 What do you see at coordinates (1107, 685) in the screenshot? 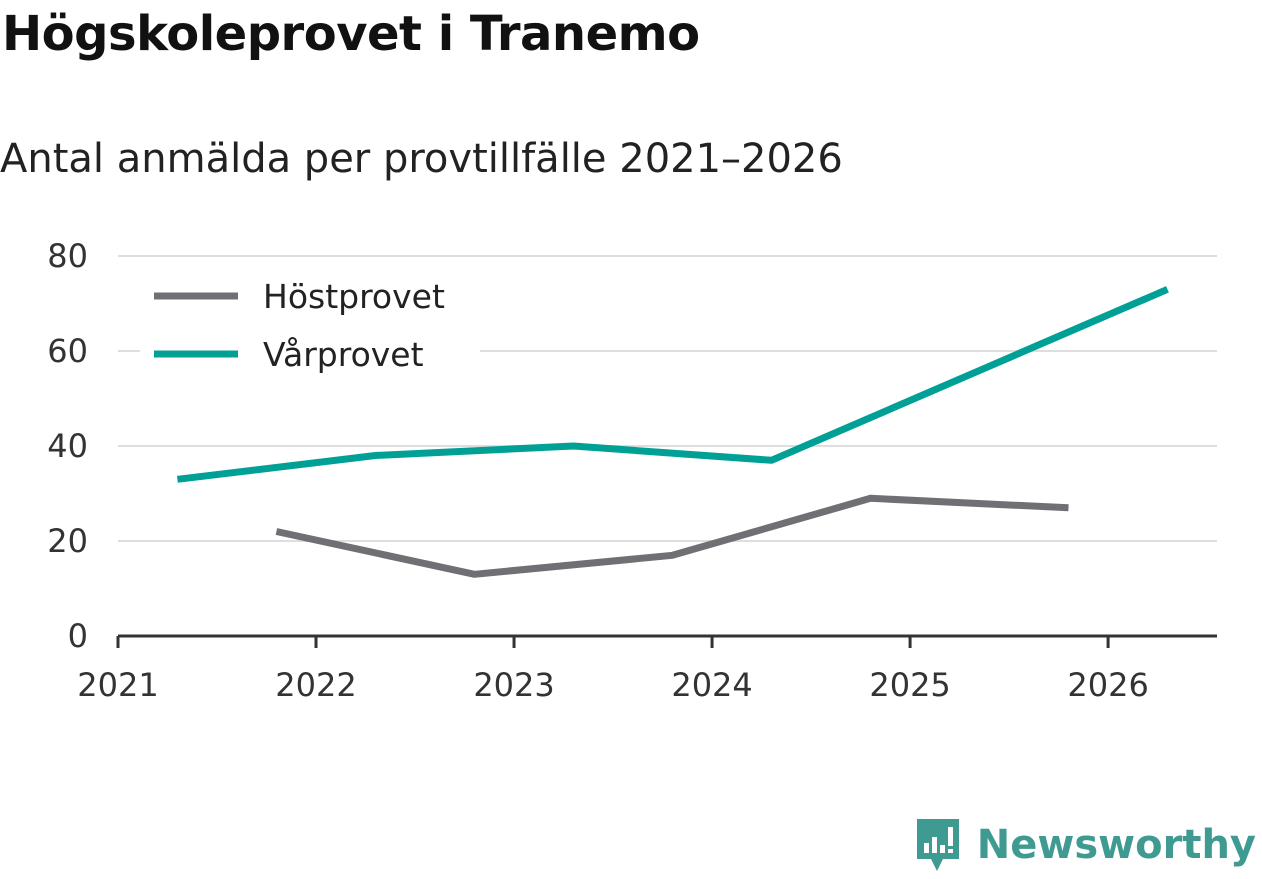
I see `x-tick-label-2026: 2026` at bounding box center [1107, 685].